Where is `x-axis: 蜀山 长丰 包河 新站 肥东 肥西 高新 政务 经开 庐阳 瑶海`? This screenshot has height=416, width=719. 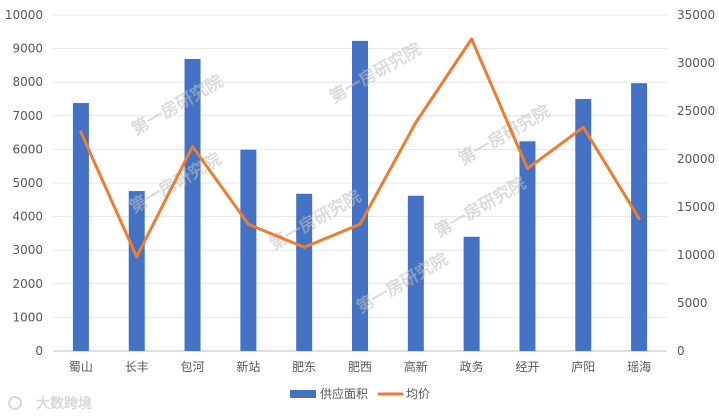 x-axis: 蜀山 长丰 包河 新站 肥东 肥西 高新 政务 经开 庐阳 瑶海 is located at coordinates (360, 366).